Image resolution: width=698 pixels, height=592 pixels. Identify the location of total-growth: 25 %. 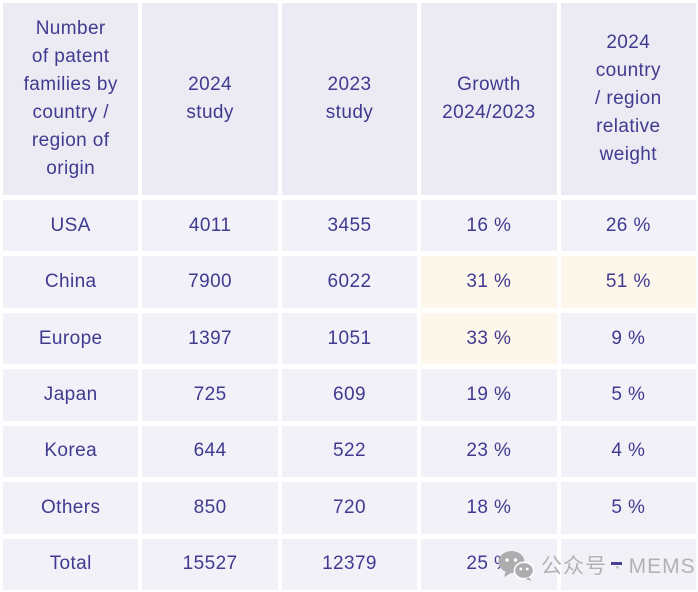
(489, 564).